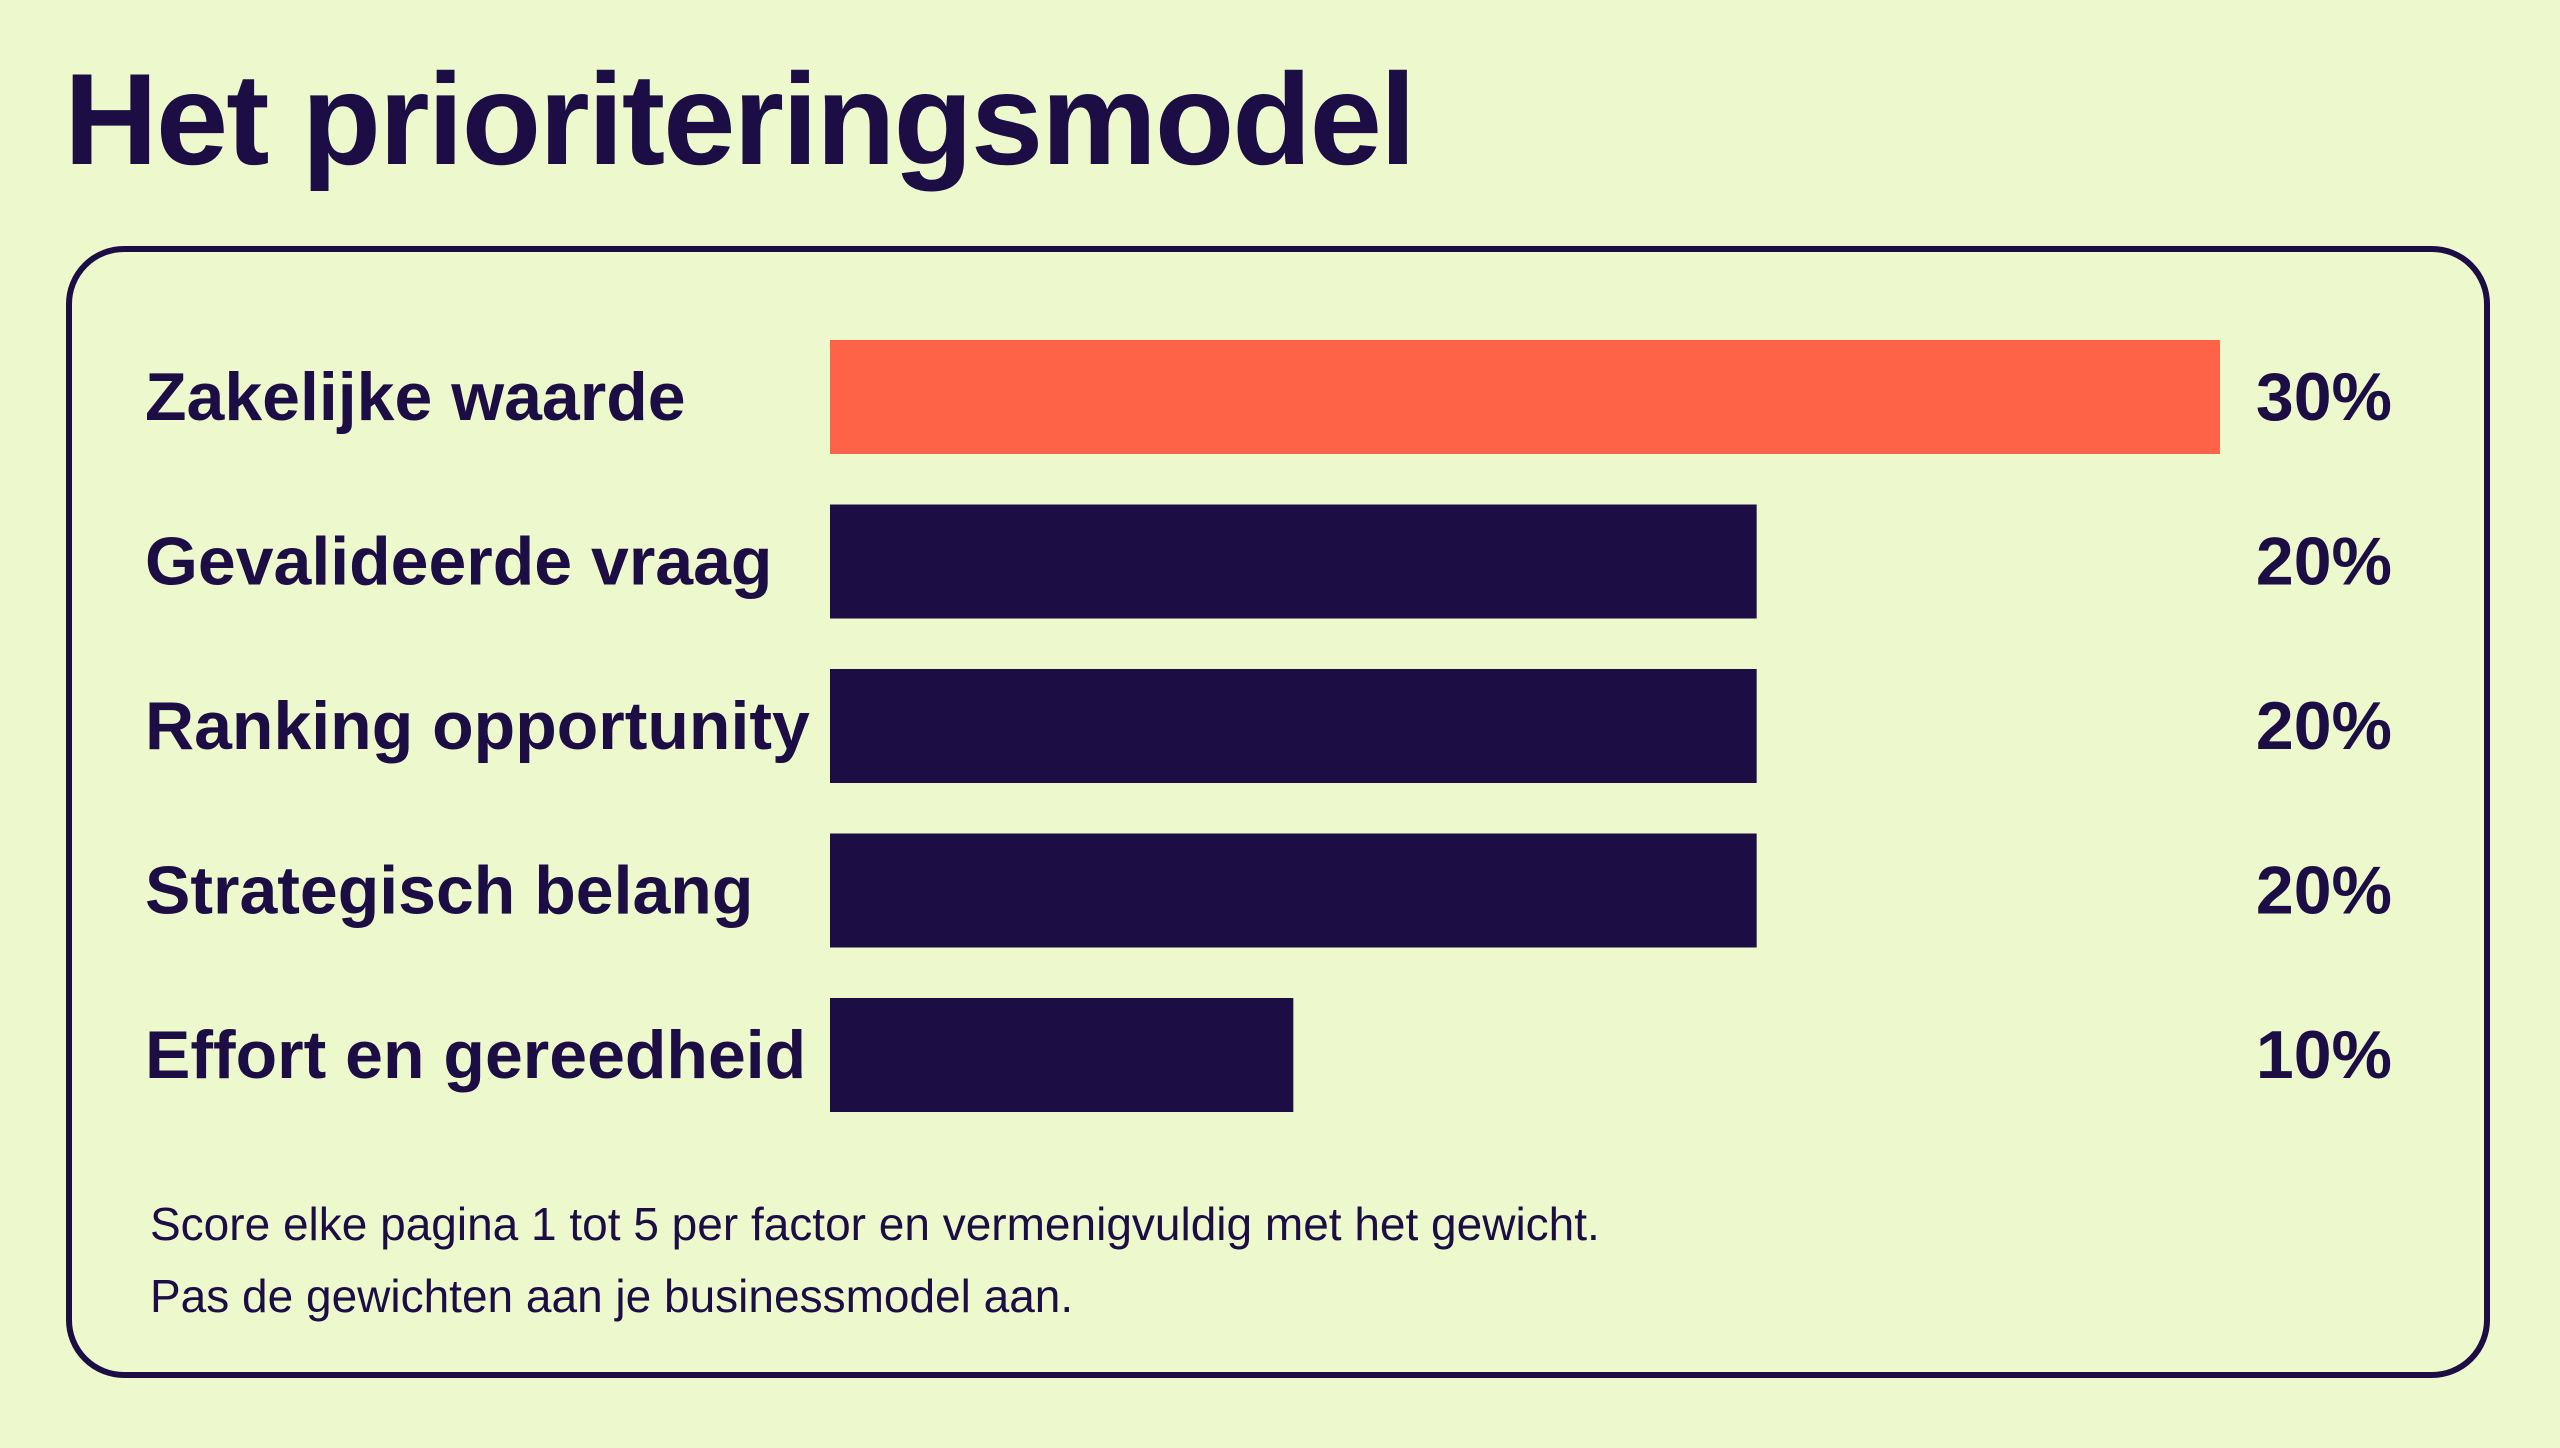 This screenshot has height=1448, width=2560. What do you see at coordinates (477, 726) in the screenshot?
I see `category-label-ranking-opportunity: Ranking opportunity` at bounding box center [477, 726].